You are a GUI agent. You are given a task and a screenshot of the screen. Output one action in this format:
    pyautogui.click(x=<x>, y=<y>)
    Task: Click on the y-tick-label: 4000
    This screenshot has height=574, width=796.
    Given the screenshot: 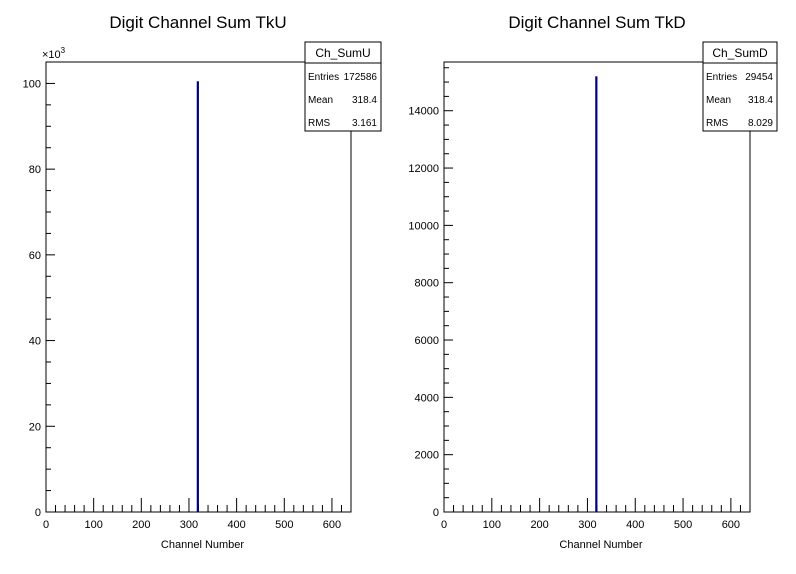 What is the action you would take?
    pyautogui.click(x=427, y=398)
    